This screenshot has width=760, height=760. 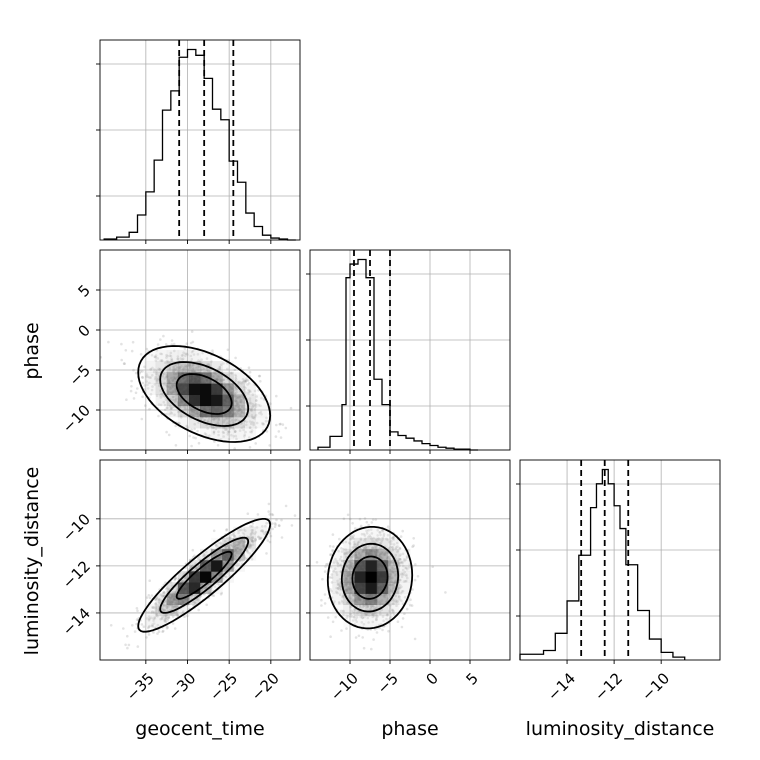 What do you see at coordinates (200, 560) in the screenshot?
I see `panel-frame` at bounding box center [200, 560].